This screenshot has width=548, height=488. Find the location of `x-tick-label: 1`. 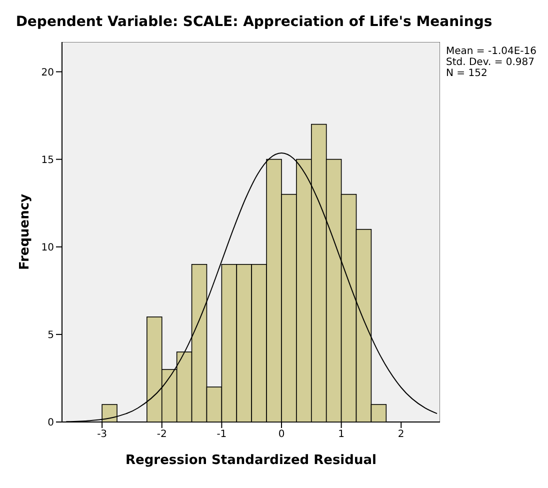

x-tick-label: 1 is located at coordinates (341, 434).